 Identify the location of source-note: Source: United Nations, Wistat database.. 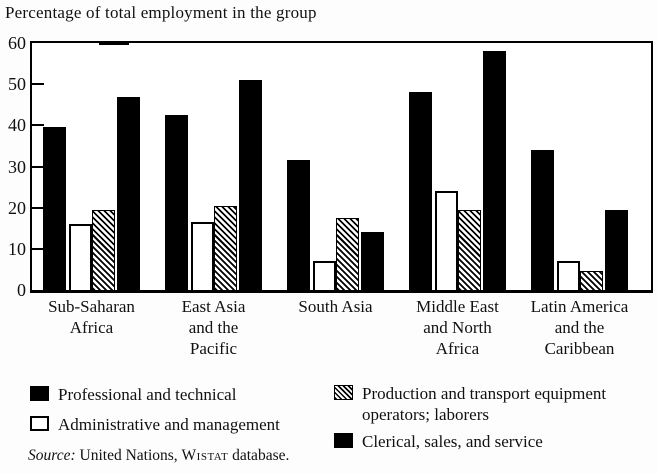
(158, 456).